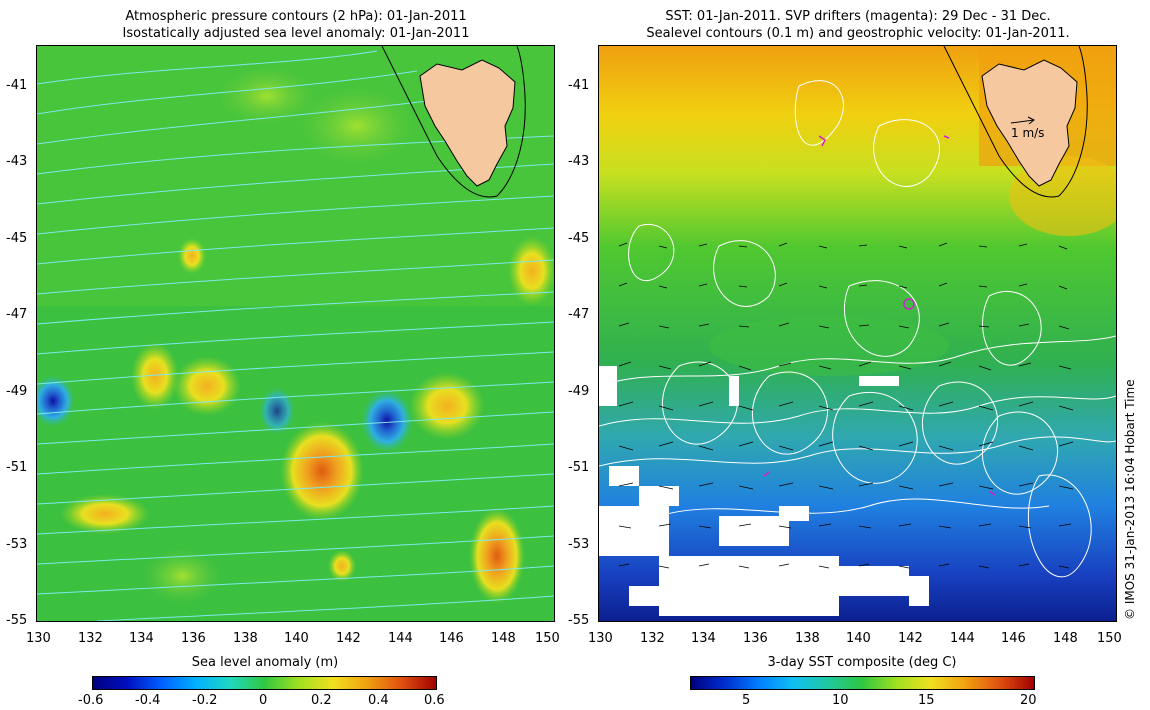  I want to click on y-tick-left-55: -55, so click(17, 620).